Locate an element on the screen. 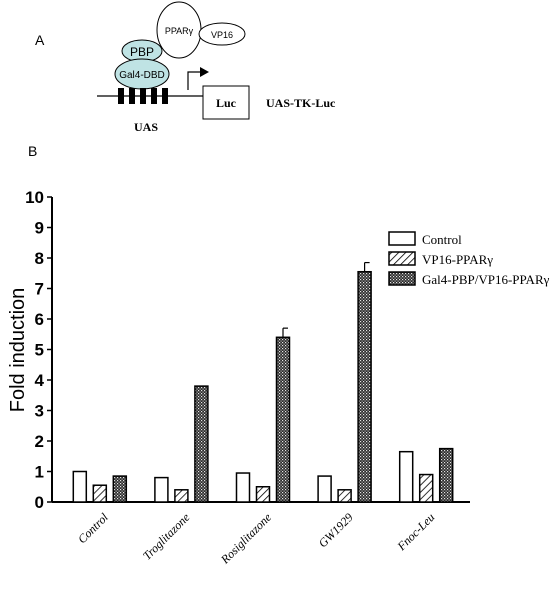 This screenshot has width=560, height=600. x-tick-label: Control is located at coordinates (93, 528).